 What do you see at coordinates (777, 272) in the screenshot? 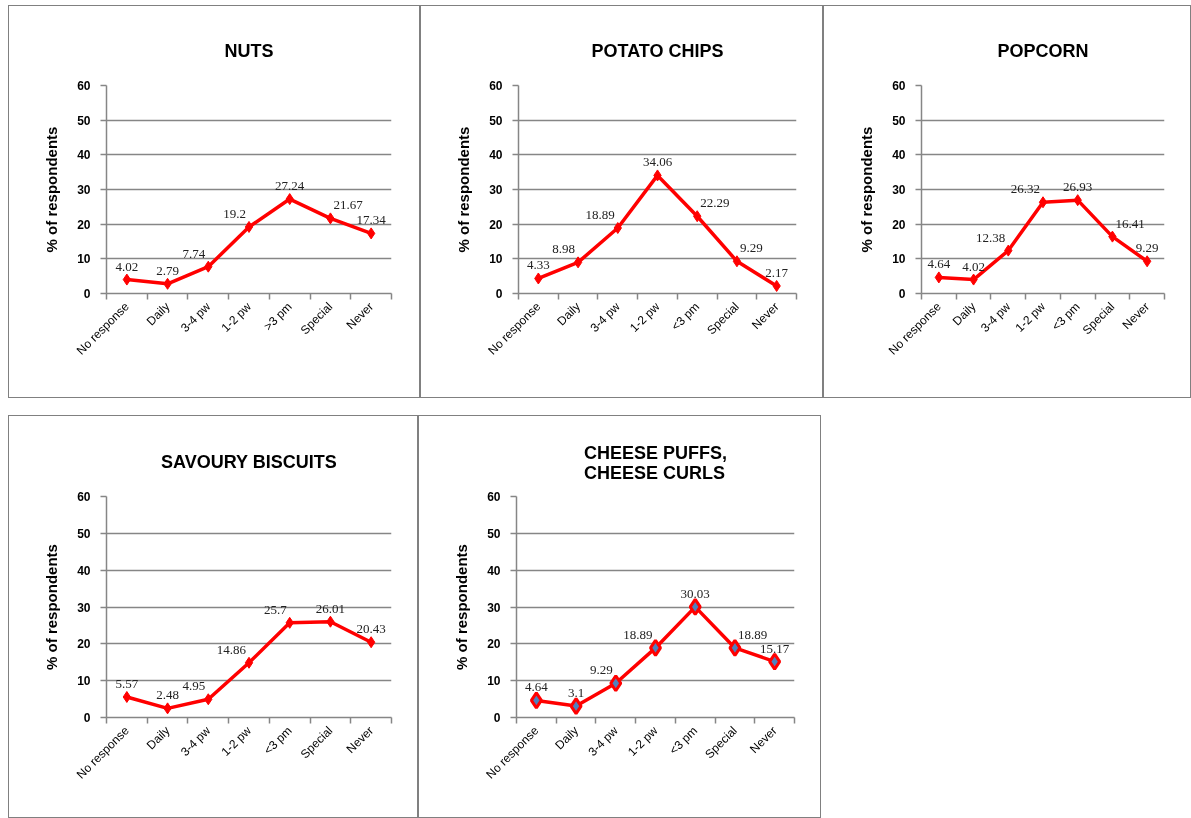
I see `data-label: 2.17` at bounding box center [777, 272].